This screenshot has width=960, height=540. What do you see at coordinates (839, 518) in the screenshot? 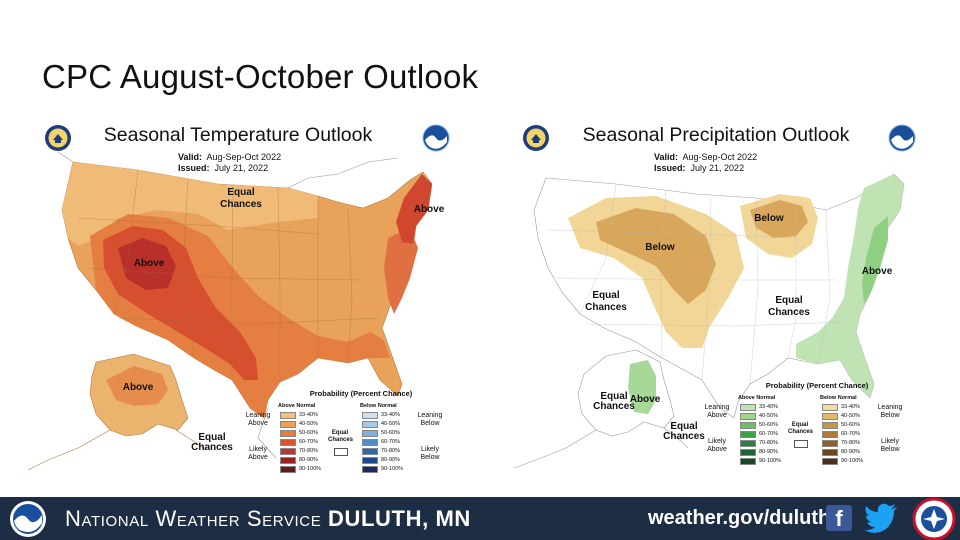
I see `facebook-icon: f` at bounding box center [839, 518].